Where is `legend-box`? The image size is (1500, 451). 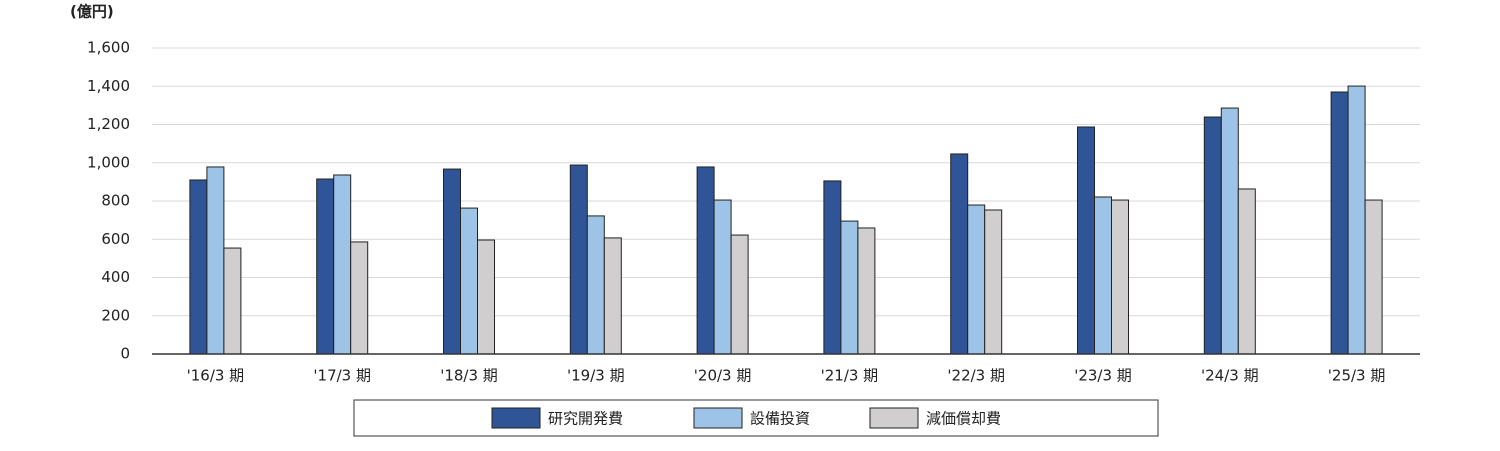 legend-box is located at coordinates (756, 418).